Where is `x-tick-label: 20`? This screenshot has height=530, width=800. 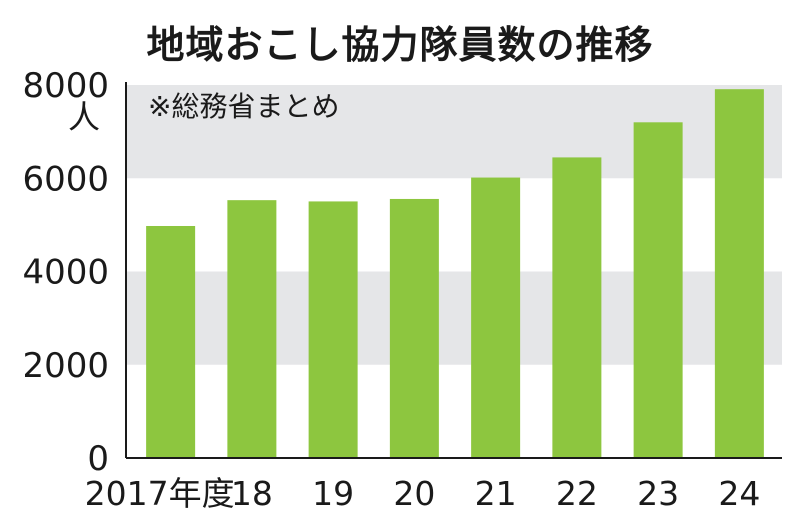 x-tick-label: 20 is located at coordinates (414, 493).